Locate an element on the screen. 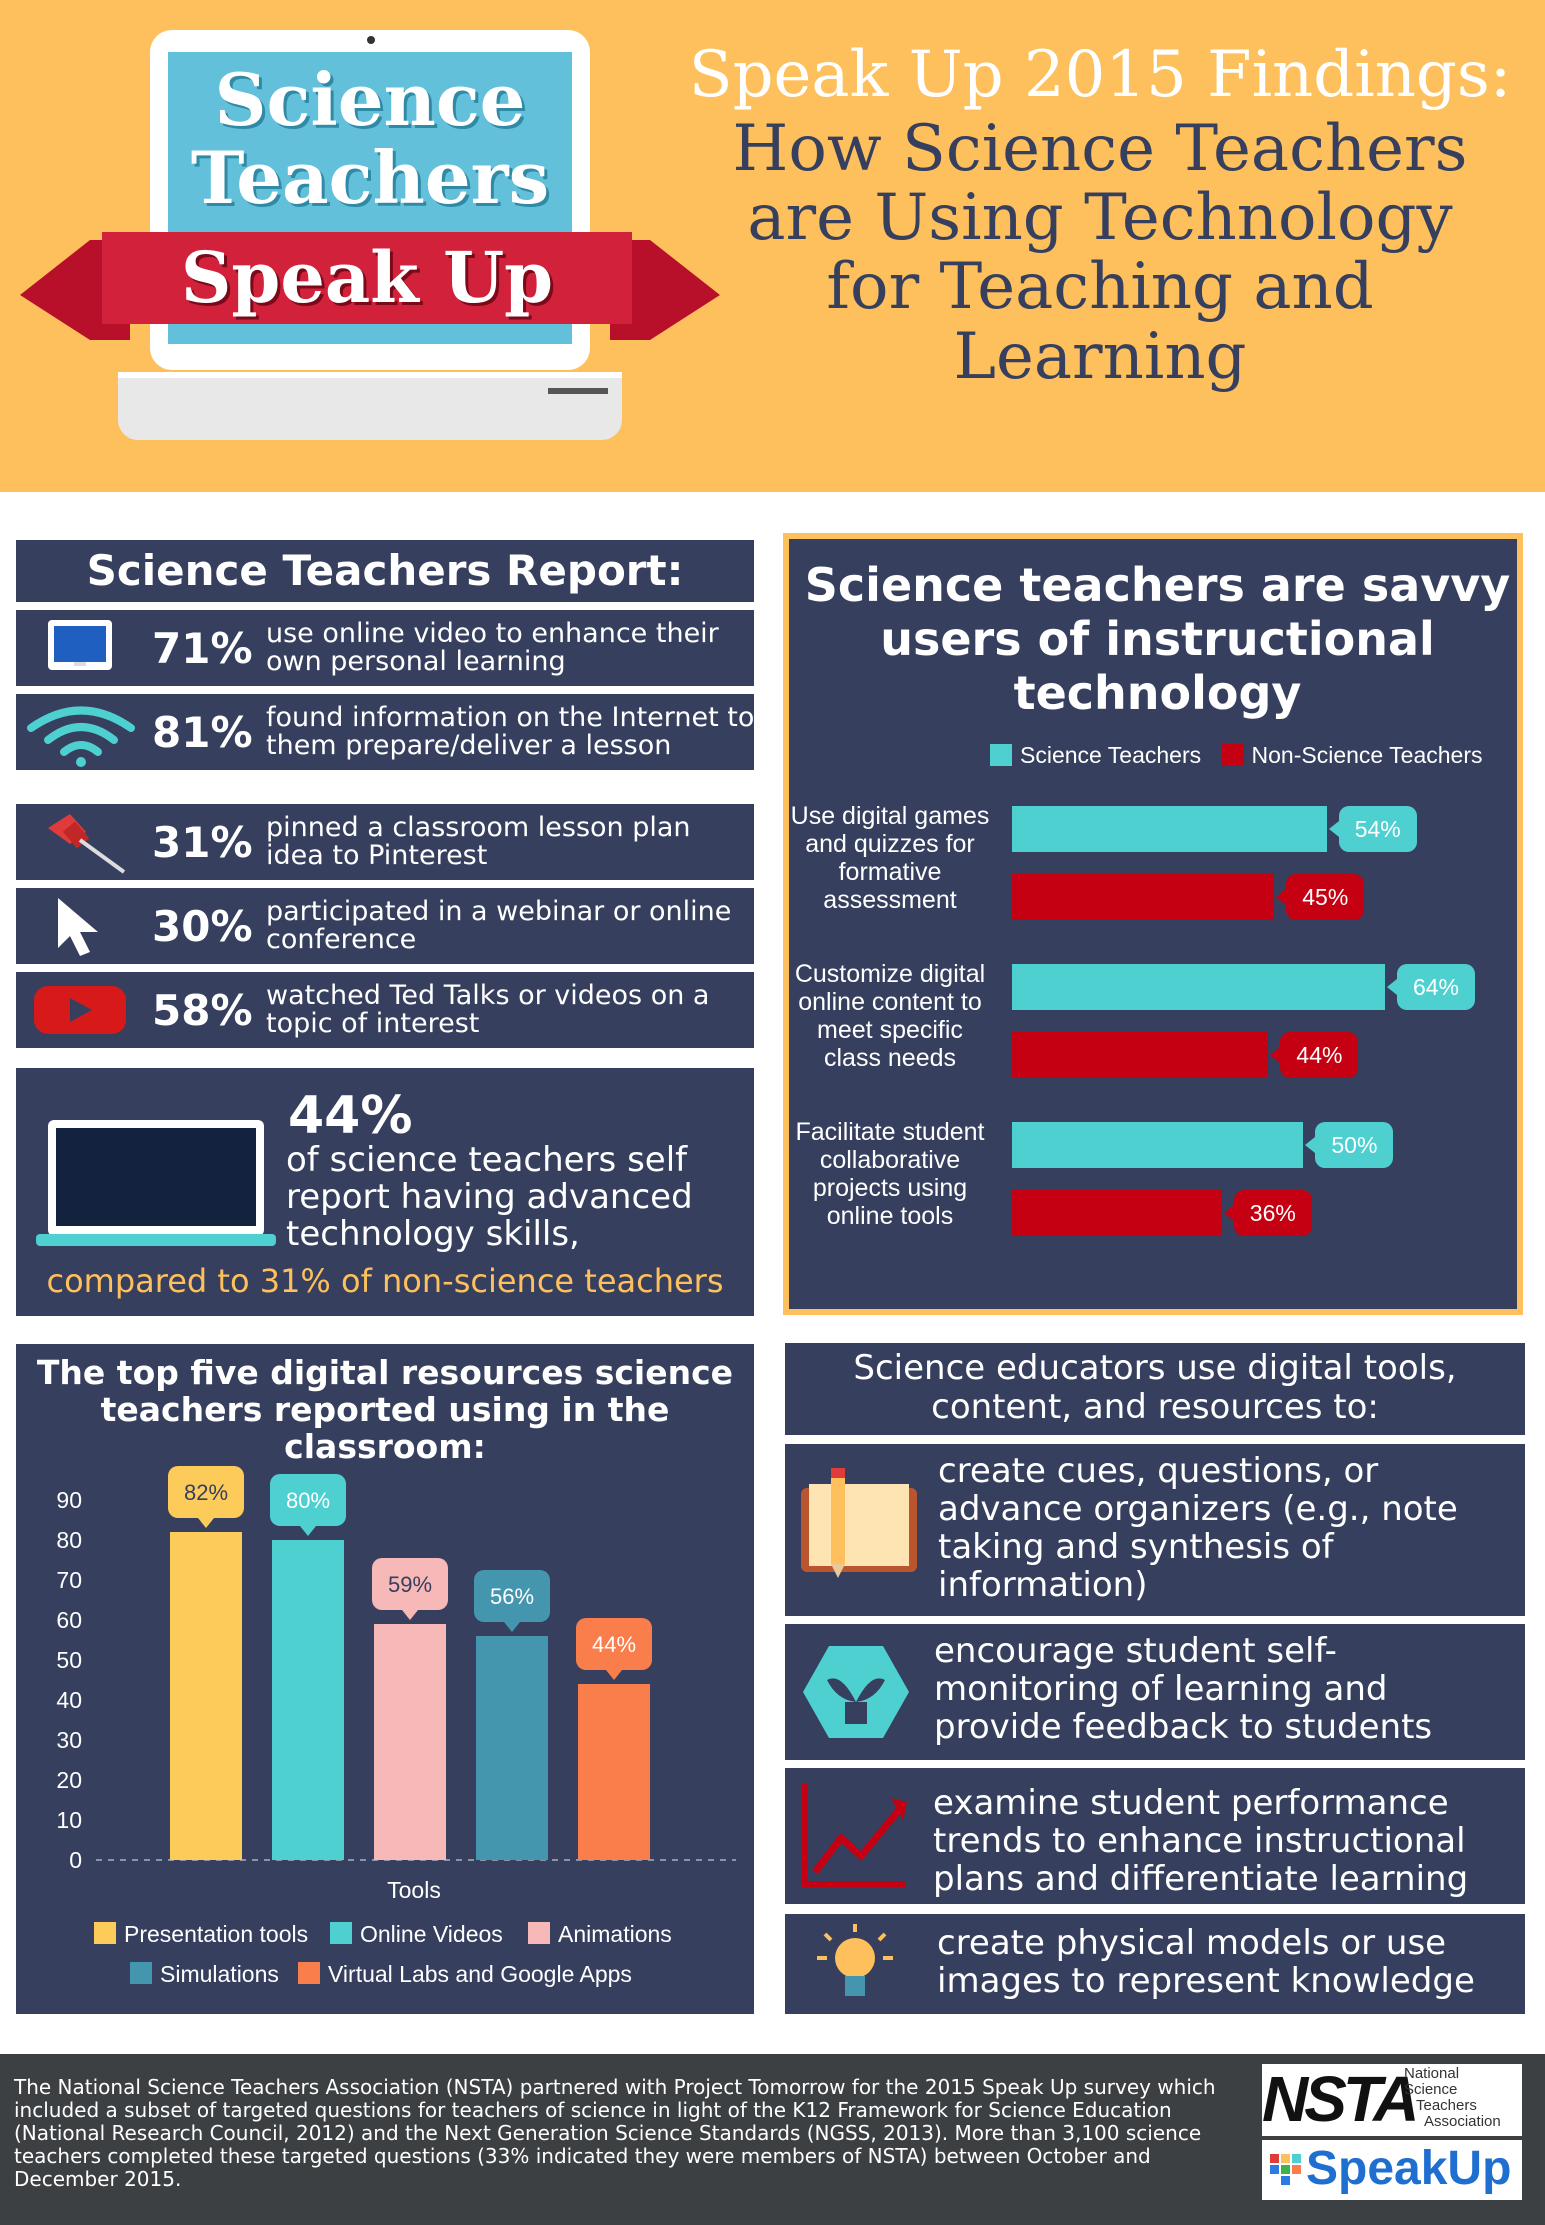  top5-value-label: 56% is located at coordinates (512, 1596).